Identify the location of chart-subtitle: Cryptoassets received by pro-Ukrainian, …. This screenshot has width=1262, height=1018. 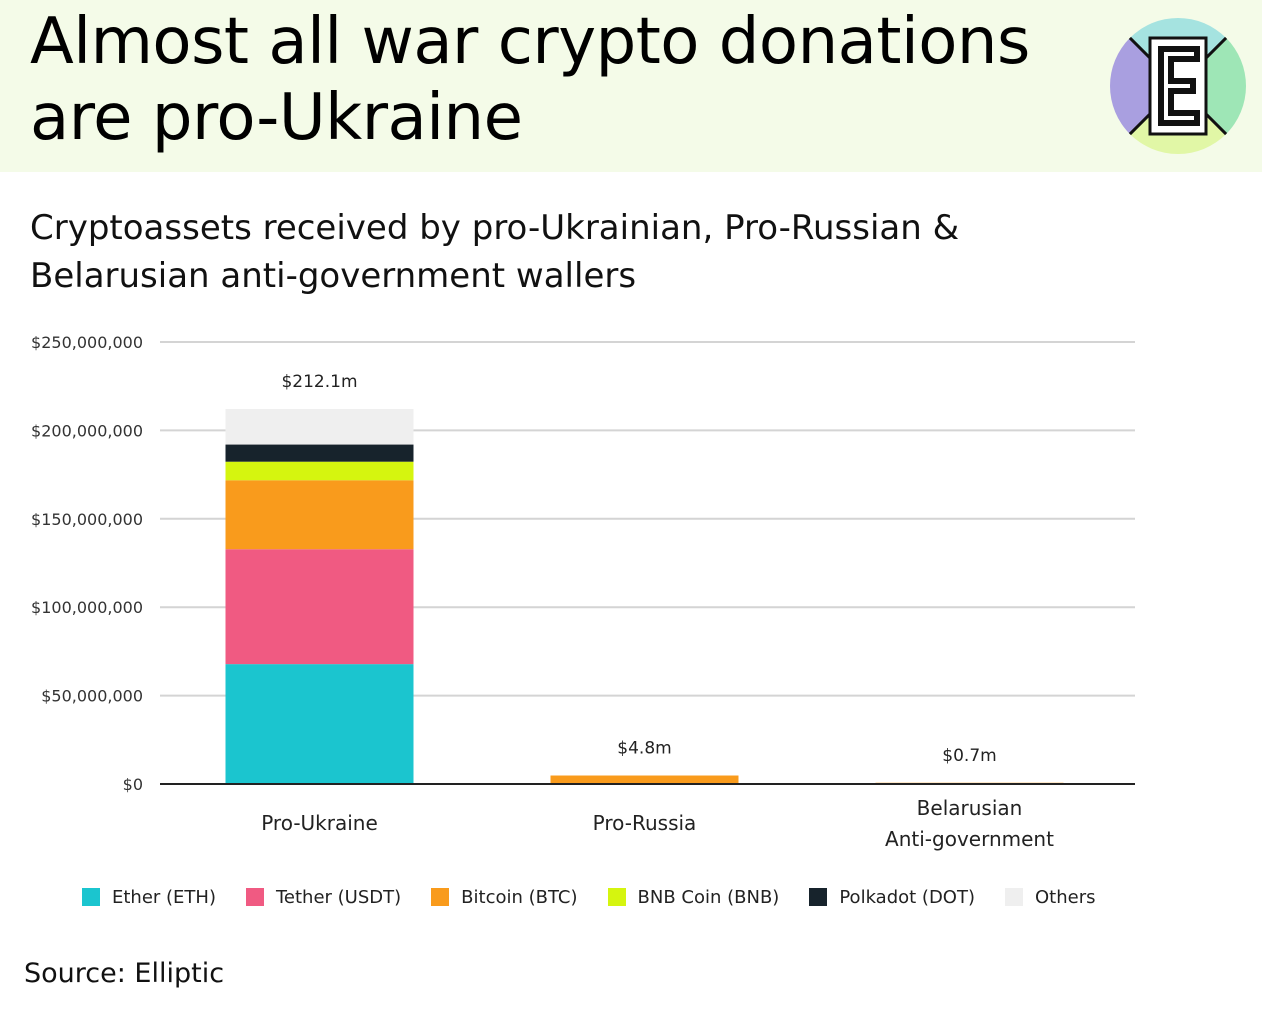
(560, 252).